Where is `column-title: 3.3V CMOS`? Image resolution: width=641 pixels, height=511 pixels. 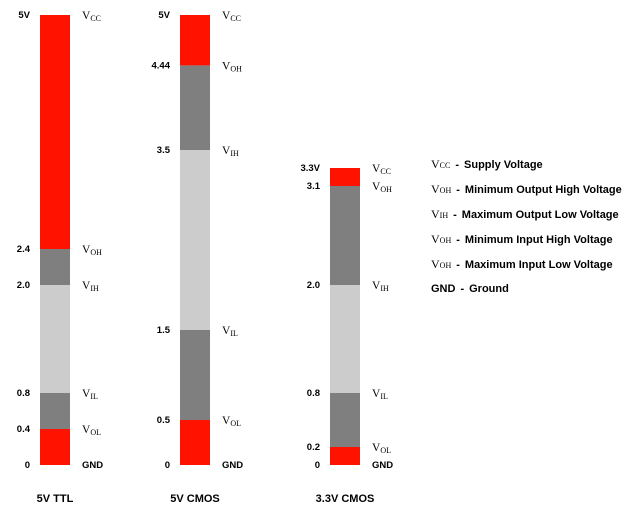
column-title: 3.3V CMOS is located at coordinates (345, 499).